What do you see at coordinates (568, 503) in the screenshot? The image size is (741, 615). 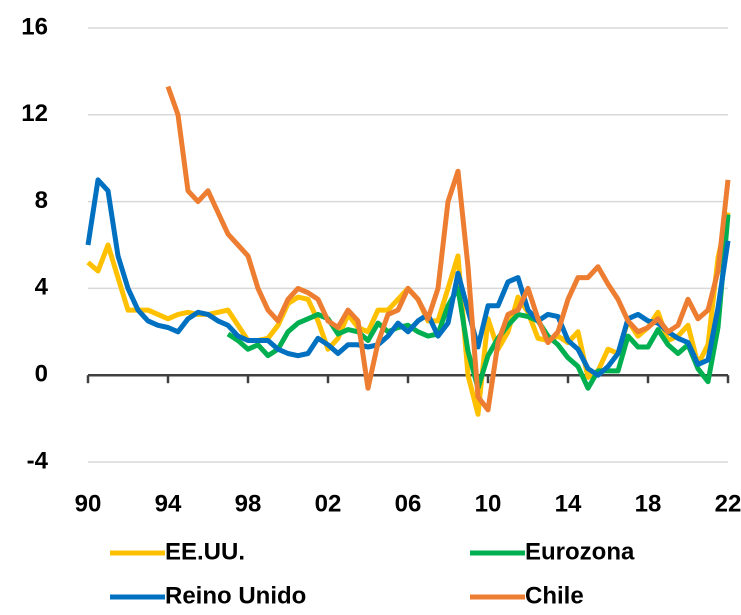 I see `x-tick-label: 14` at bounding box center [568, 503].